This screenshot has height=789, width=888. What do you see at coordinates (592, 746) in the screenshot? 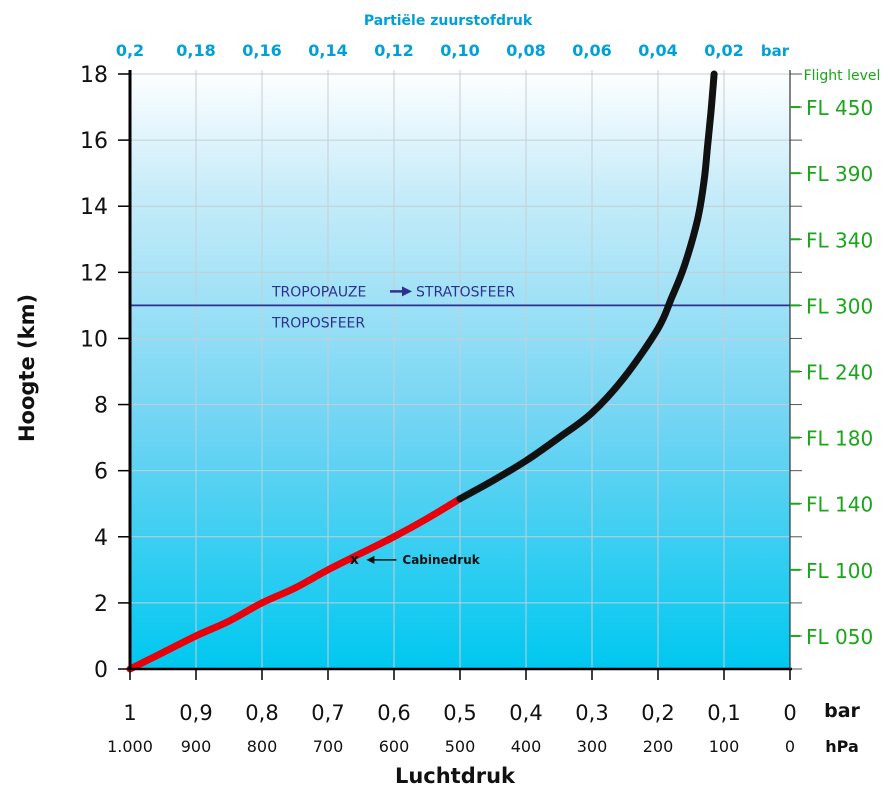
I see `x-tick-label-hpa: 300` at bounding box center [592, 746].